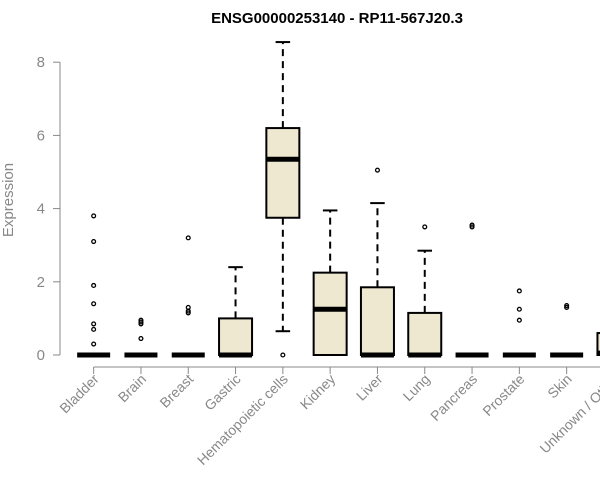 This screenshot has width=600, height=500. What do you see at coordinates (41, 135) in the screenshot?
I see `y-tick-label: 6` at bounding box center [41, 135].